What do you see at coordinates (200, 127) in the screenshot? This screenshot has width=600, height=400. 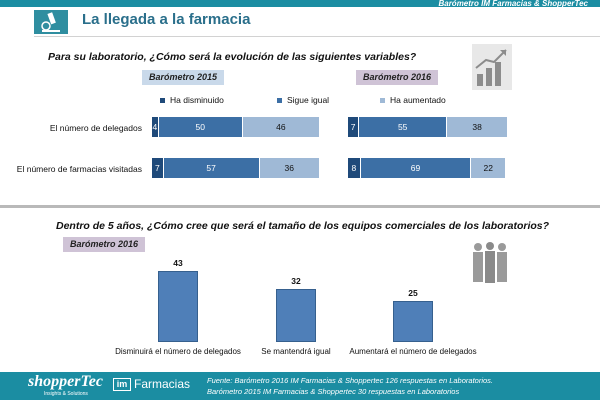 I see `seg-sigue-igual: 50` at bounding box center [200, 127].